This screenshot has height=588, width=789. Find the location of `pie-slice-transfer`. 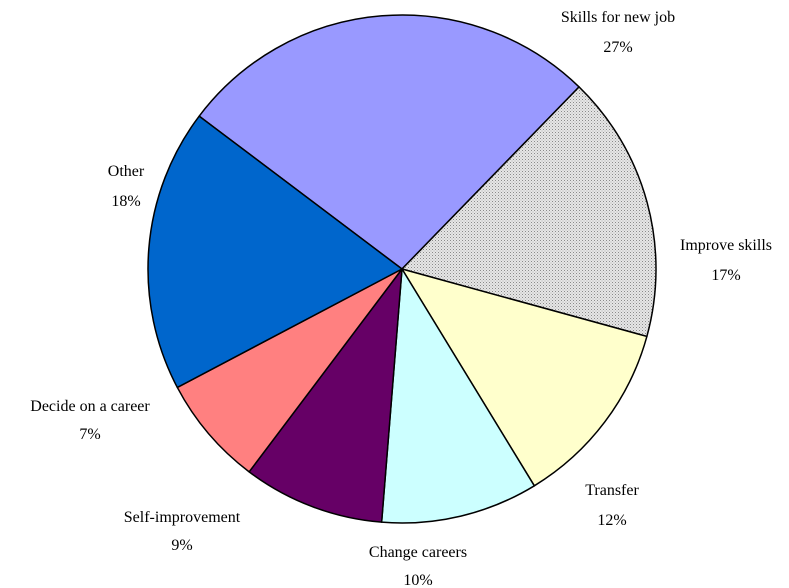

pie-slice-transfer is located at coordinates (524, 377).